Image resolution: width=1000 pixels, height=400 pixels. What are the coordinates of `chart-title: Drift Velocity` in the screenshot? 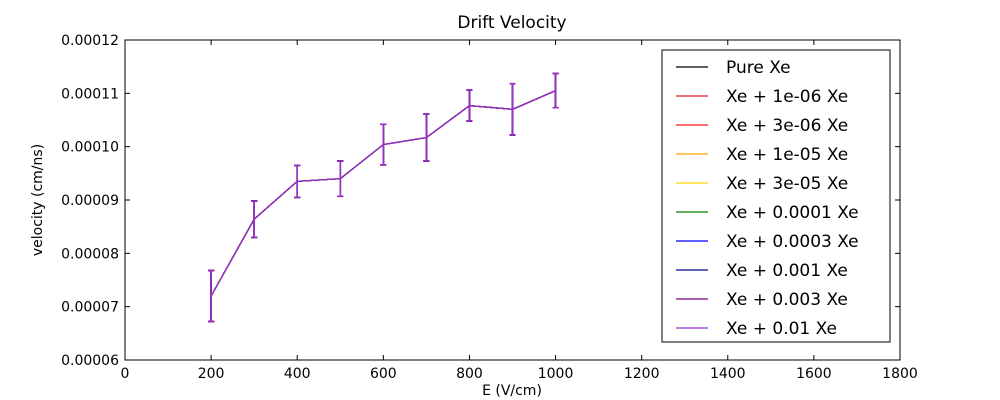 It's located at (511, 23).